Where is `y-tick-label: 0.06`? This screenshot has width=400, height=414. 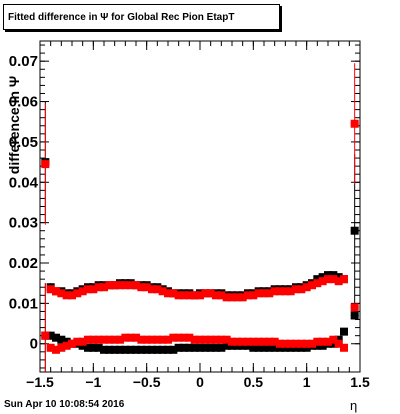
y-tick-label: 0.06 is located at coordinates (23, 102).